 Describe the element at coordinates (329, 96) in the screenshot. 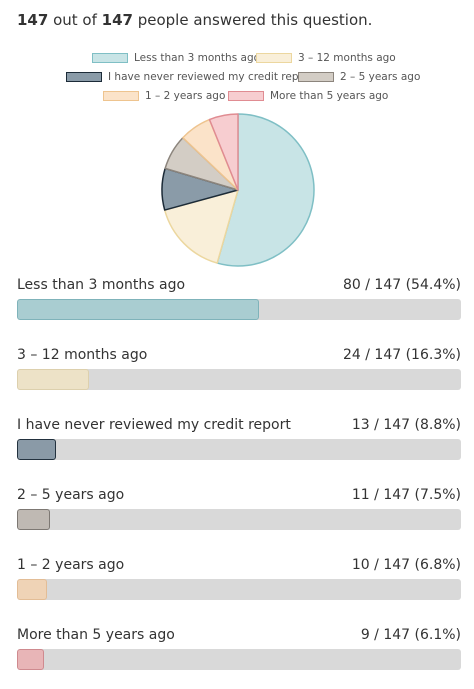

I see `legend-label: More than 5 years ago` at that location.